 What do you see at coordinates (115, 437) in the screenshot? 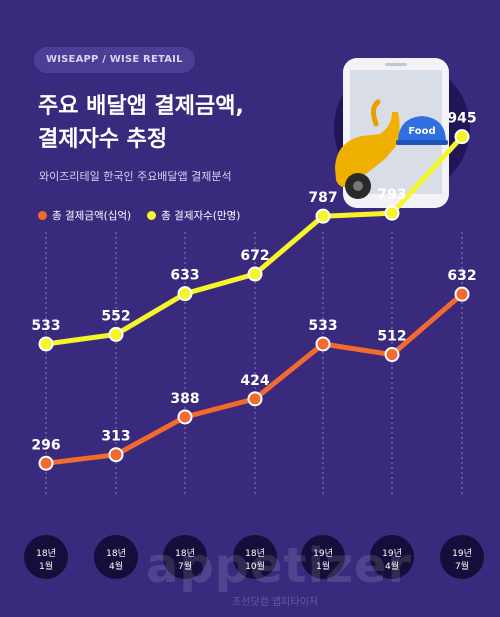
I see `data-label-0-1: 313` at bounding box center [115, 437].